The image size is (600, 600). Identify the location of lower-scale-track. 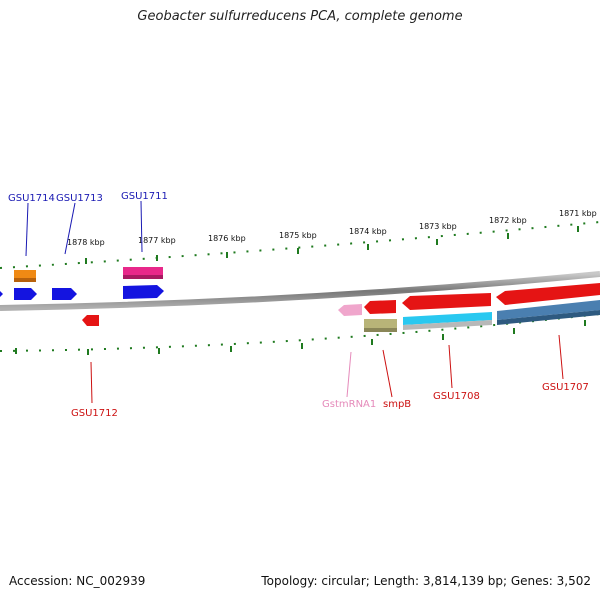
(300, 332).